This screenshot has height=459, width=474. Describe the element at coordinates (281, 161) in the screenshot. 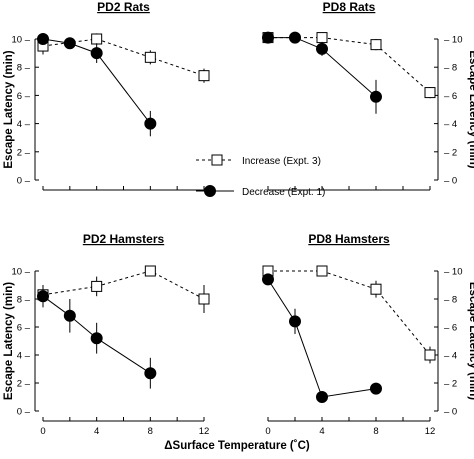

I see `legend-increase-label: Increase (Expt. 3)` at that location.